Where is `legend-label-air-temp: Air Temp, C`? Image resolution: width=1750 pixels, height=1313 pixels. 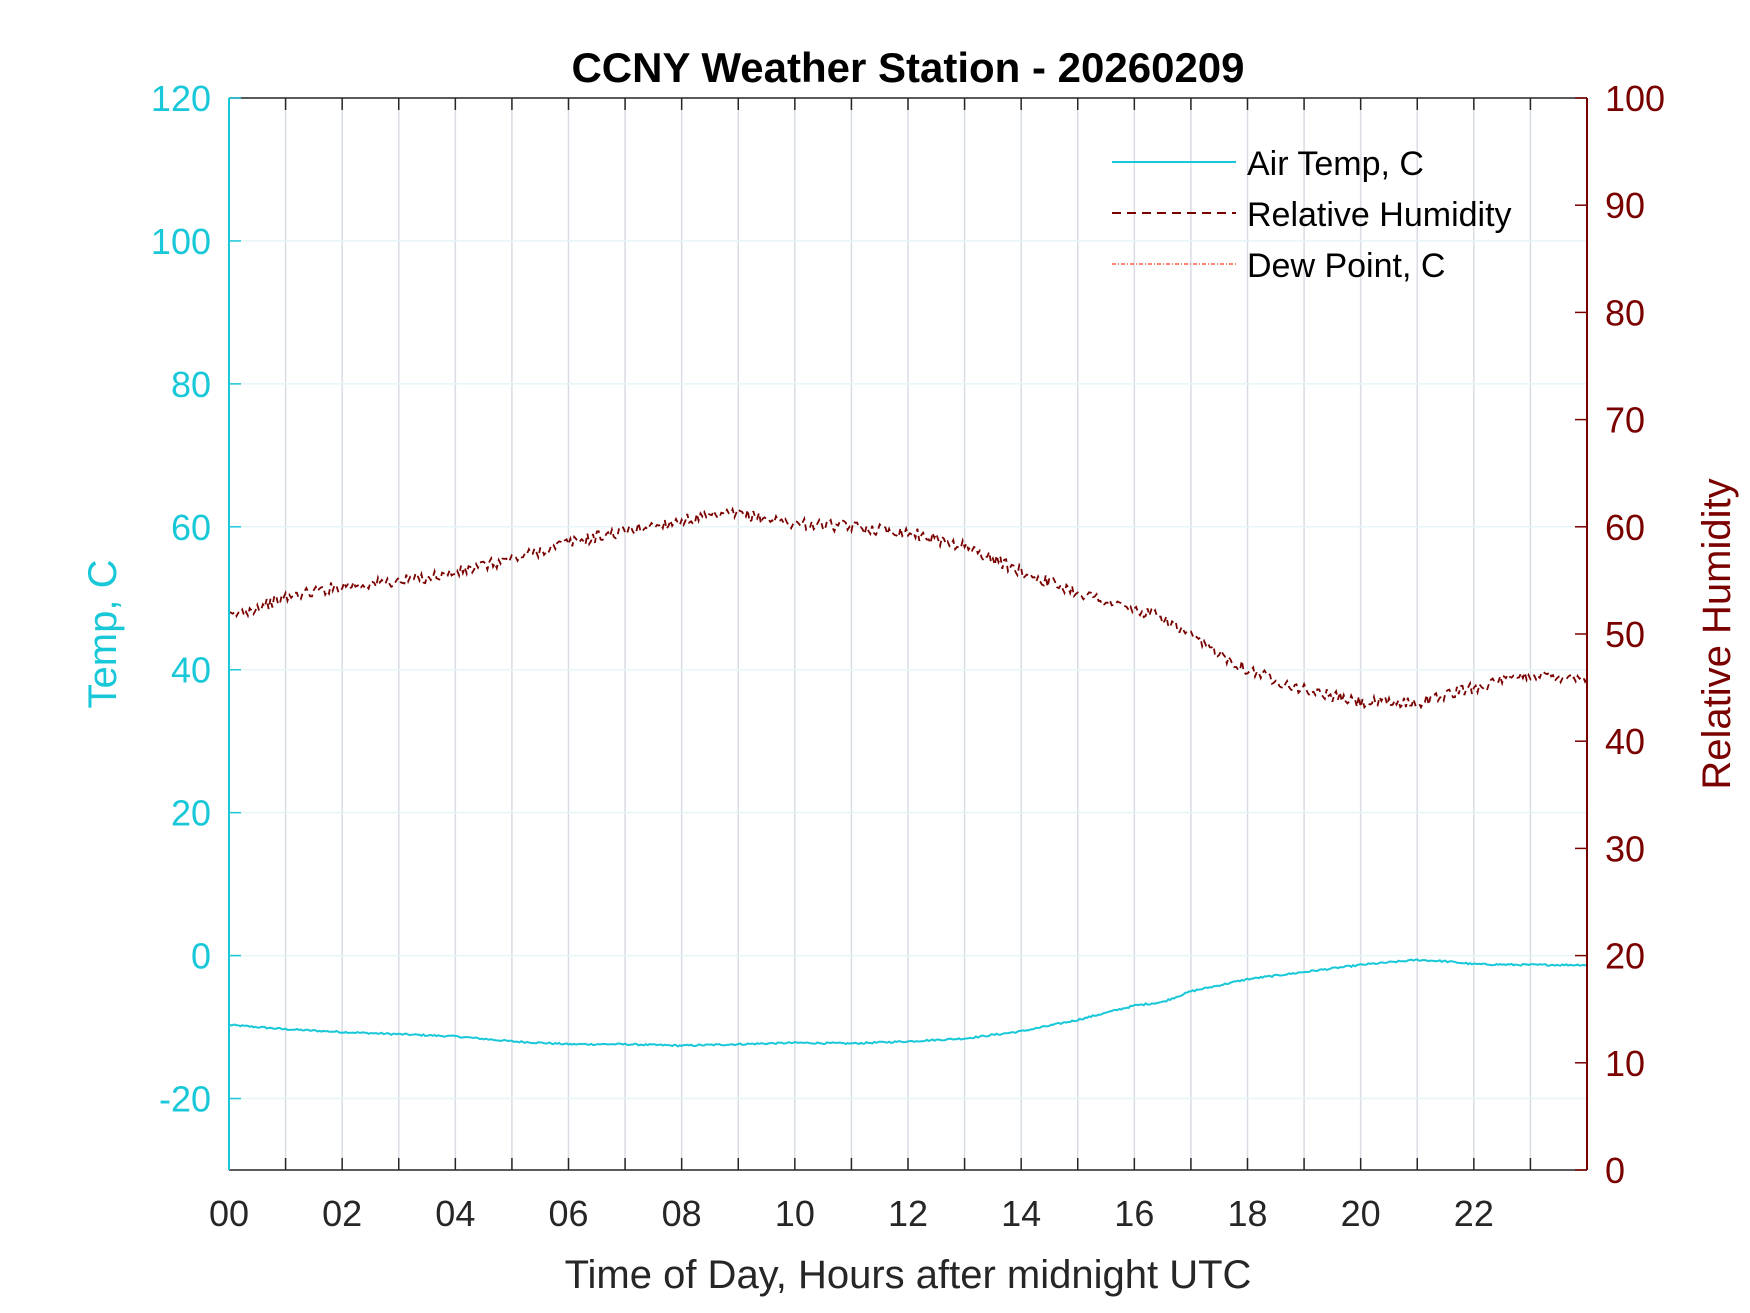
legend-label-air-temp: Air Temp, C is located at coordinates (1335, 164).